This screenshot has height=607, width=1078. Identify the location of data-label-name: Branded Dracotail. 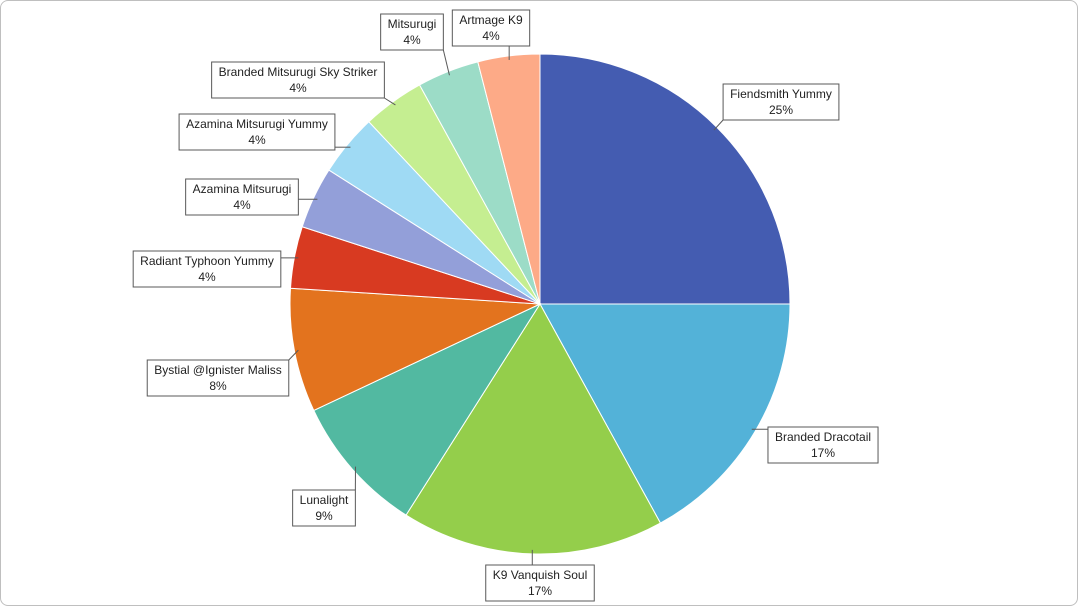
(823, 437).